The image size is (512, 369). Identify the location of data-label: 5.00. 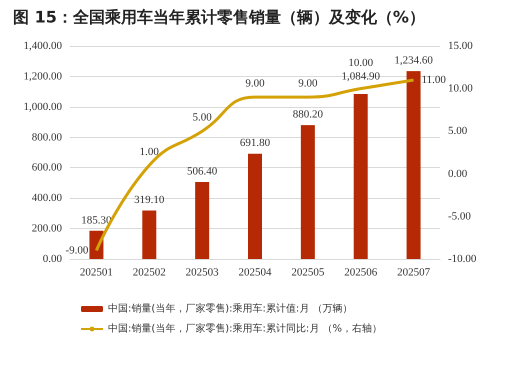
(202, 118).